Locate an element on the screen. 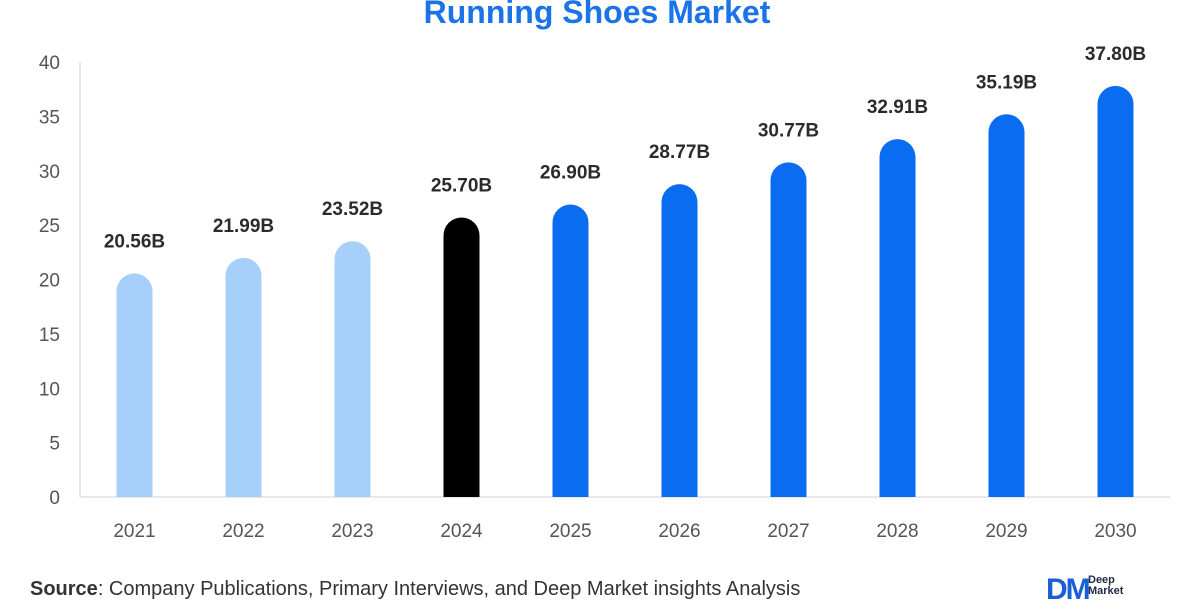 The height and width of the screenshot is (606, 1200). data-label-2025: 26.90B is located at coordinates (570, 172).